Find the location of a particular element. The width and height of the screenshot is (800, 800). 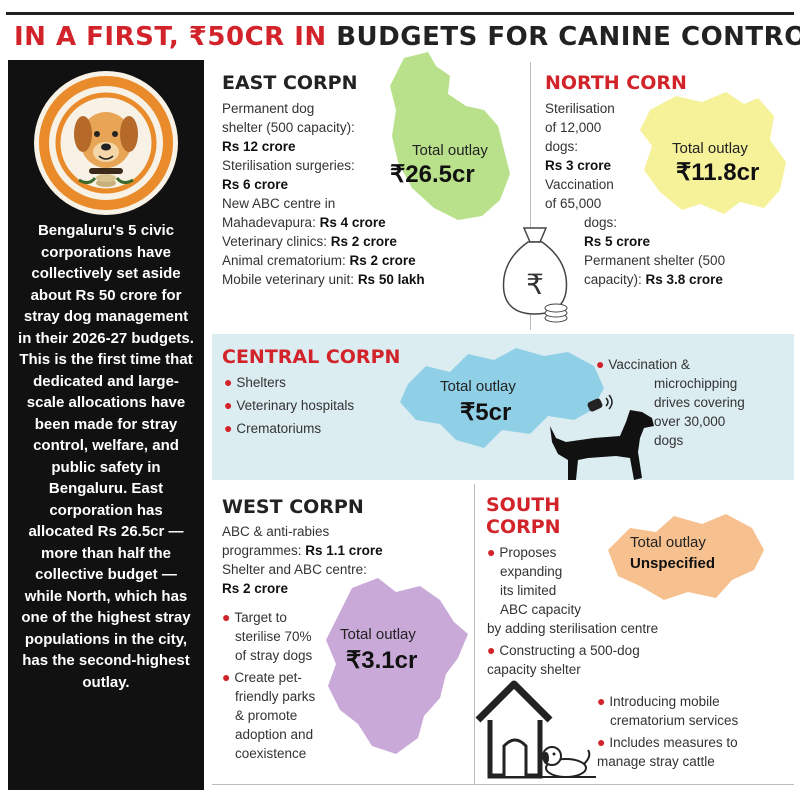

list-item: ● Constructing a 500-dog is located at coordinates (572, 650).